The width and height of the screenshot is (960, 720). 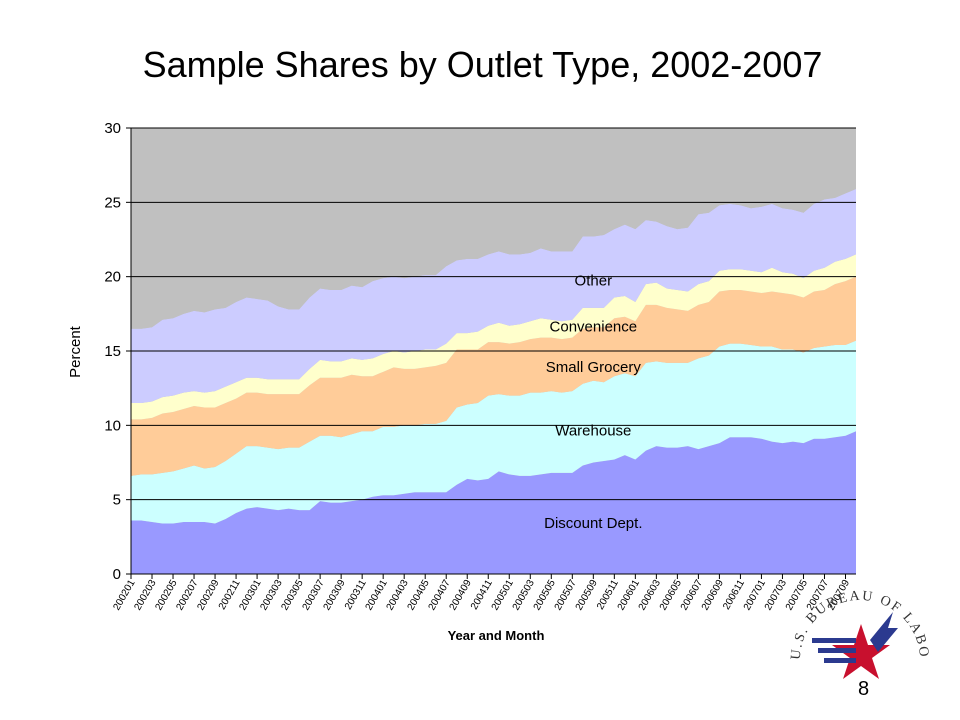 I want to click on y-tick-label: 10, so click(x=112, y=425).